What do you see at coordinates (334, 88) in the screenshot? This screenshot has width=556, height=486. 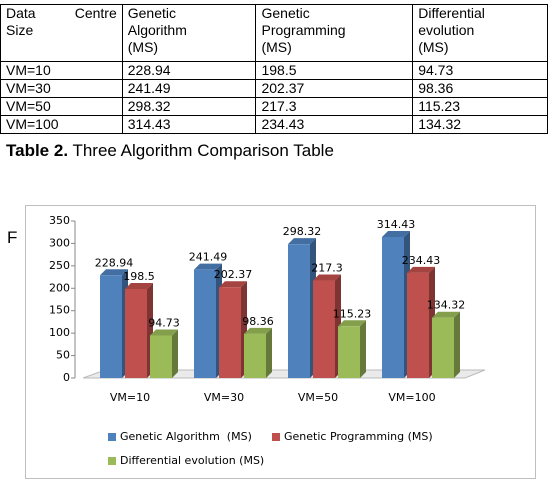 I see `table-cell: 202.37` at bounding box center [334, 88].